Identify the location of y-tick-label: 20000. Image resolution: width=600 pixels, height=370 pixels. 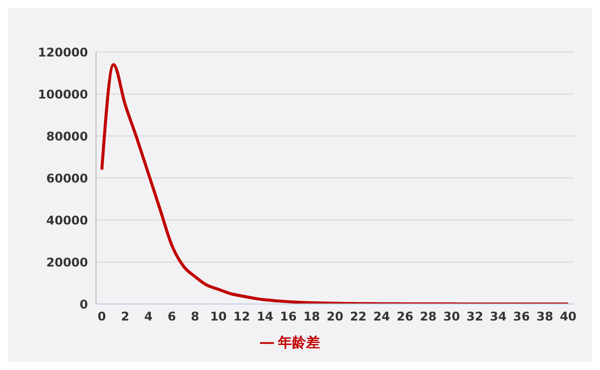
(67, 262).